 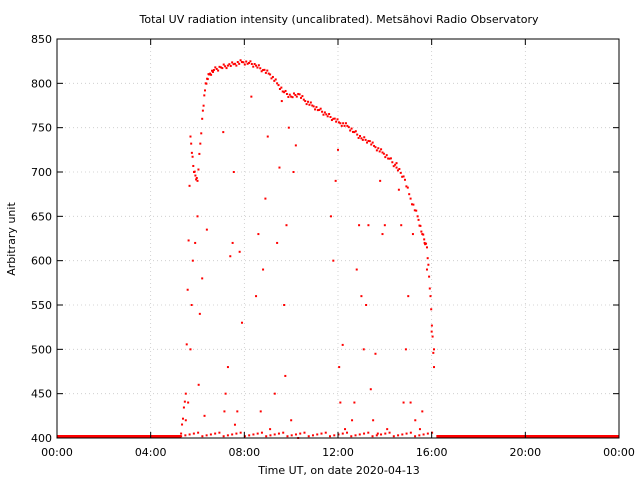 I want to click on x-tick-label: 20:00, so click(x=525, y=452).